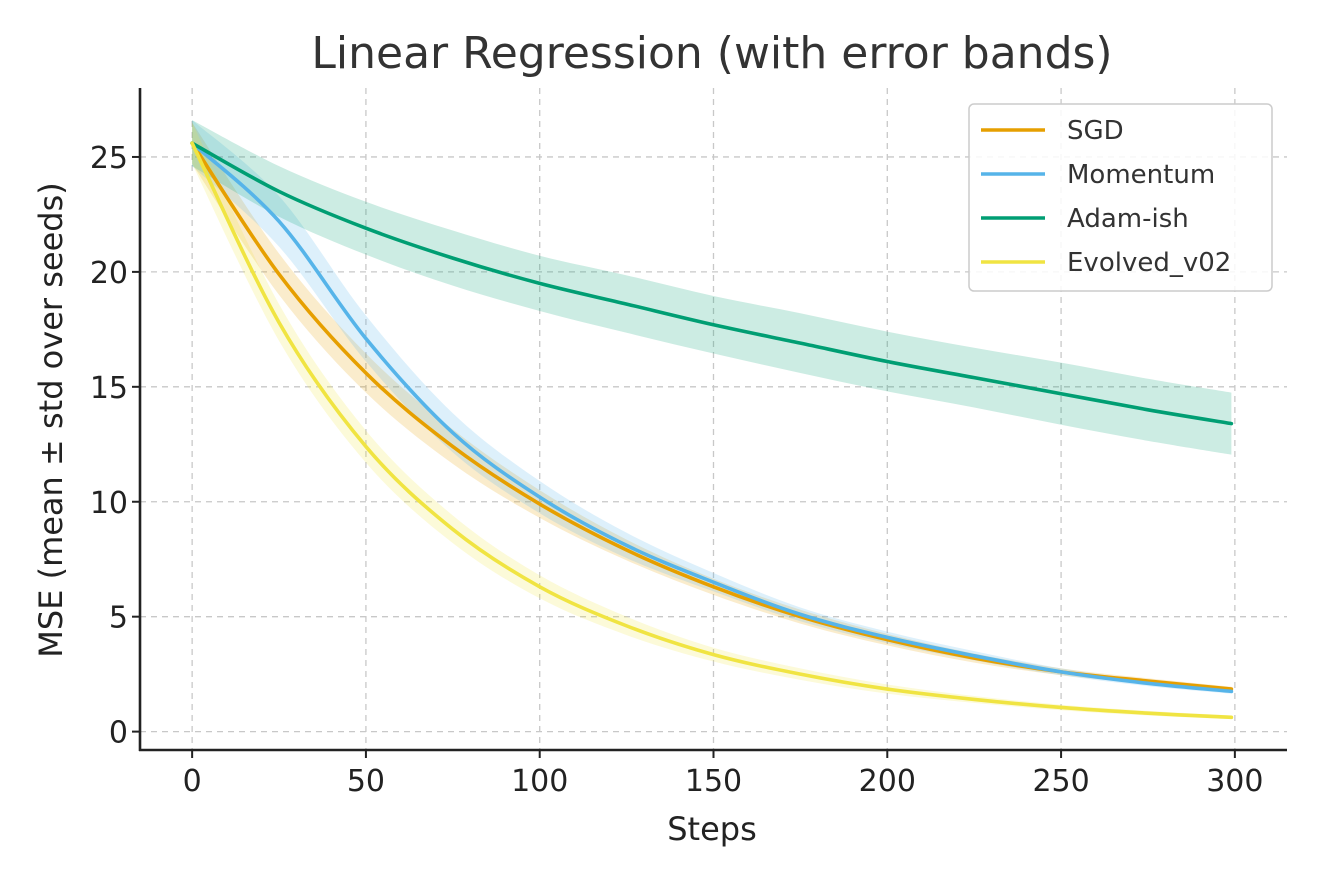  I want to click on y-tick-label: 25, so click(109, 158).